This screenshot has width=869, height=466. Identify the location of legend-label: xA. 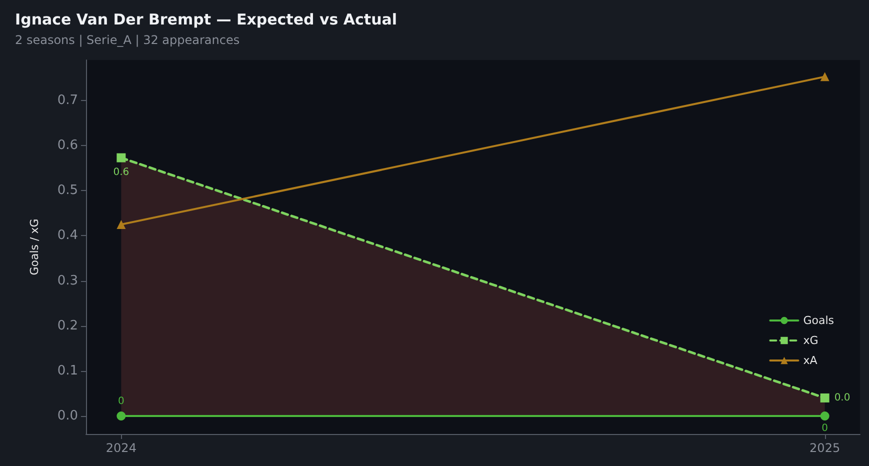
(810, 360).